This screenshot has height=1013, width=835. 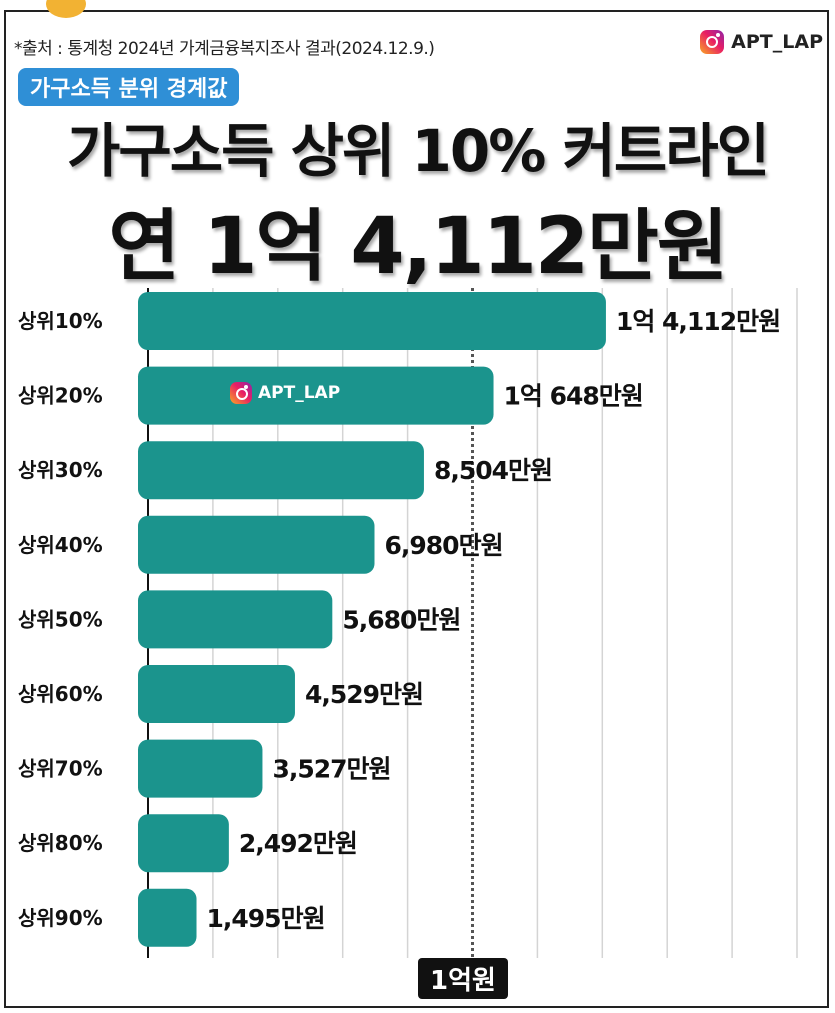 I want to click on value-label: 5,680만원, so click(x=401, y=619).